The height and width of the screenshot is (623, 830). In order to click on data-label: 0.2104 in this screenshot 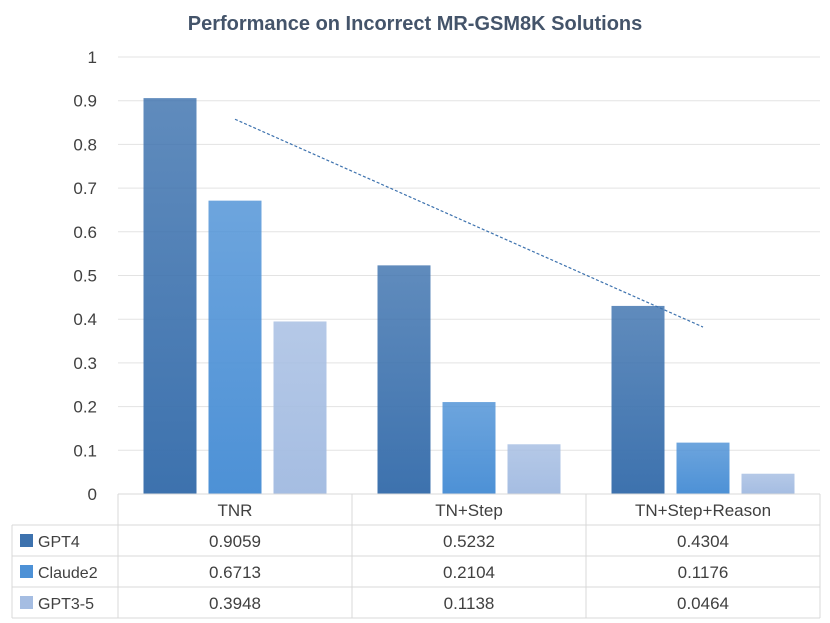, I will do `click(469, 572)`.